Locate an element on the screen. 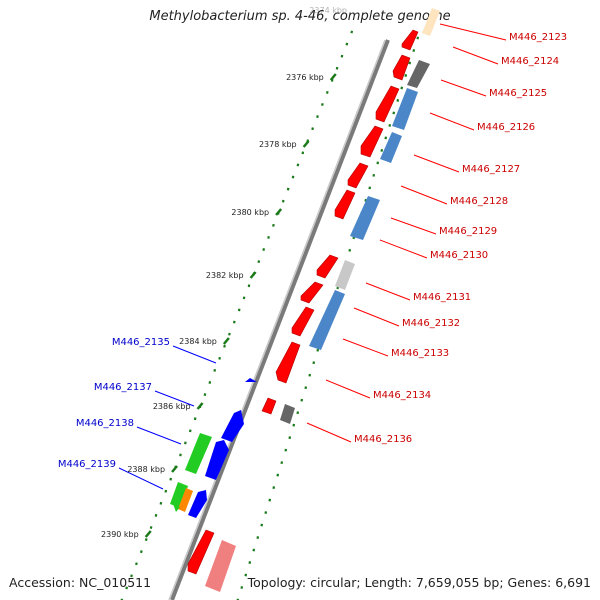 The height and width of the screenshot is (600, 600). gene-label-M446_2135: M446_2135 is located at coordinates (141, 342).